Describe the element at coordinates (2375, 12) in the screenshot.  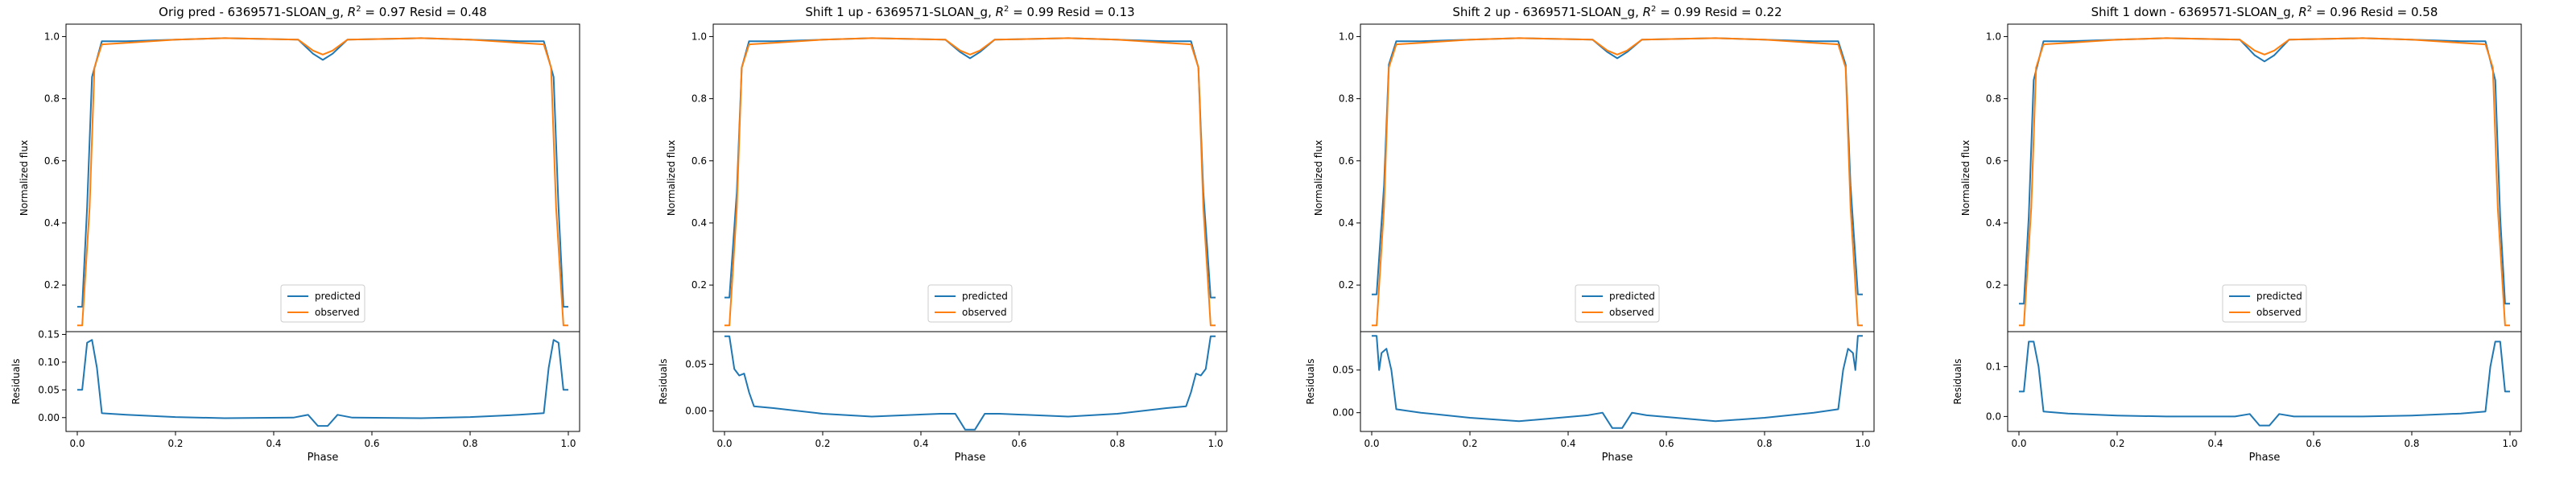
I see `chart-title-rest: = 0.96 Resid = 0.58` at that location.